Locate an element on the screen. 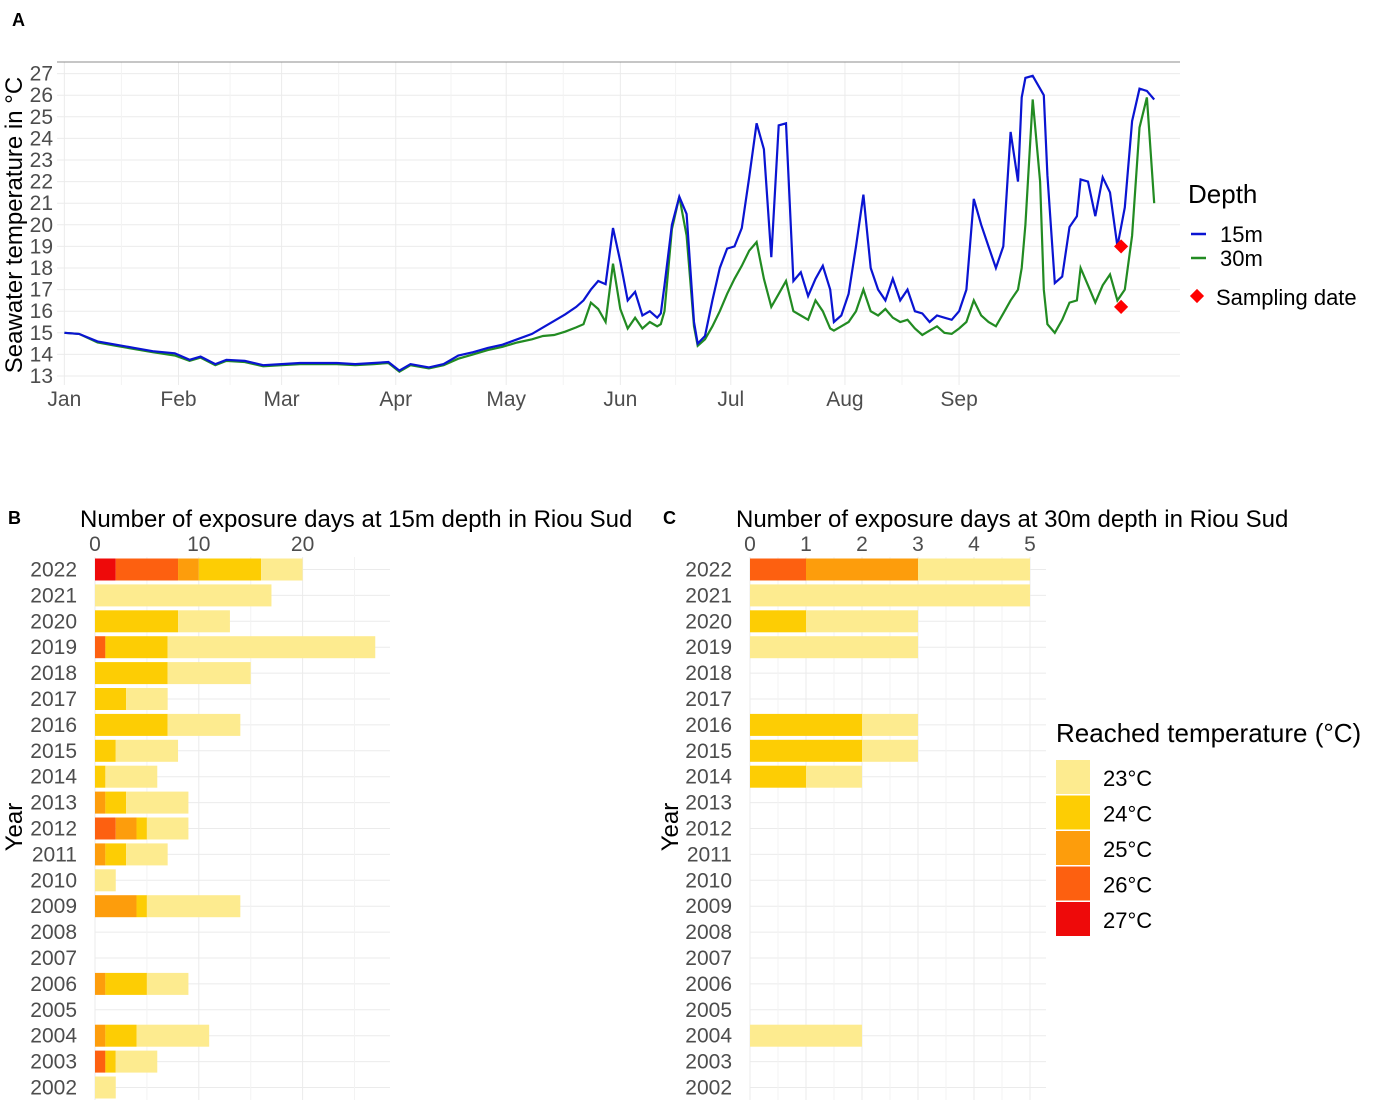  legend-label-sampling-date: Sampling date is located at coordinates (1286, 297).